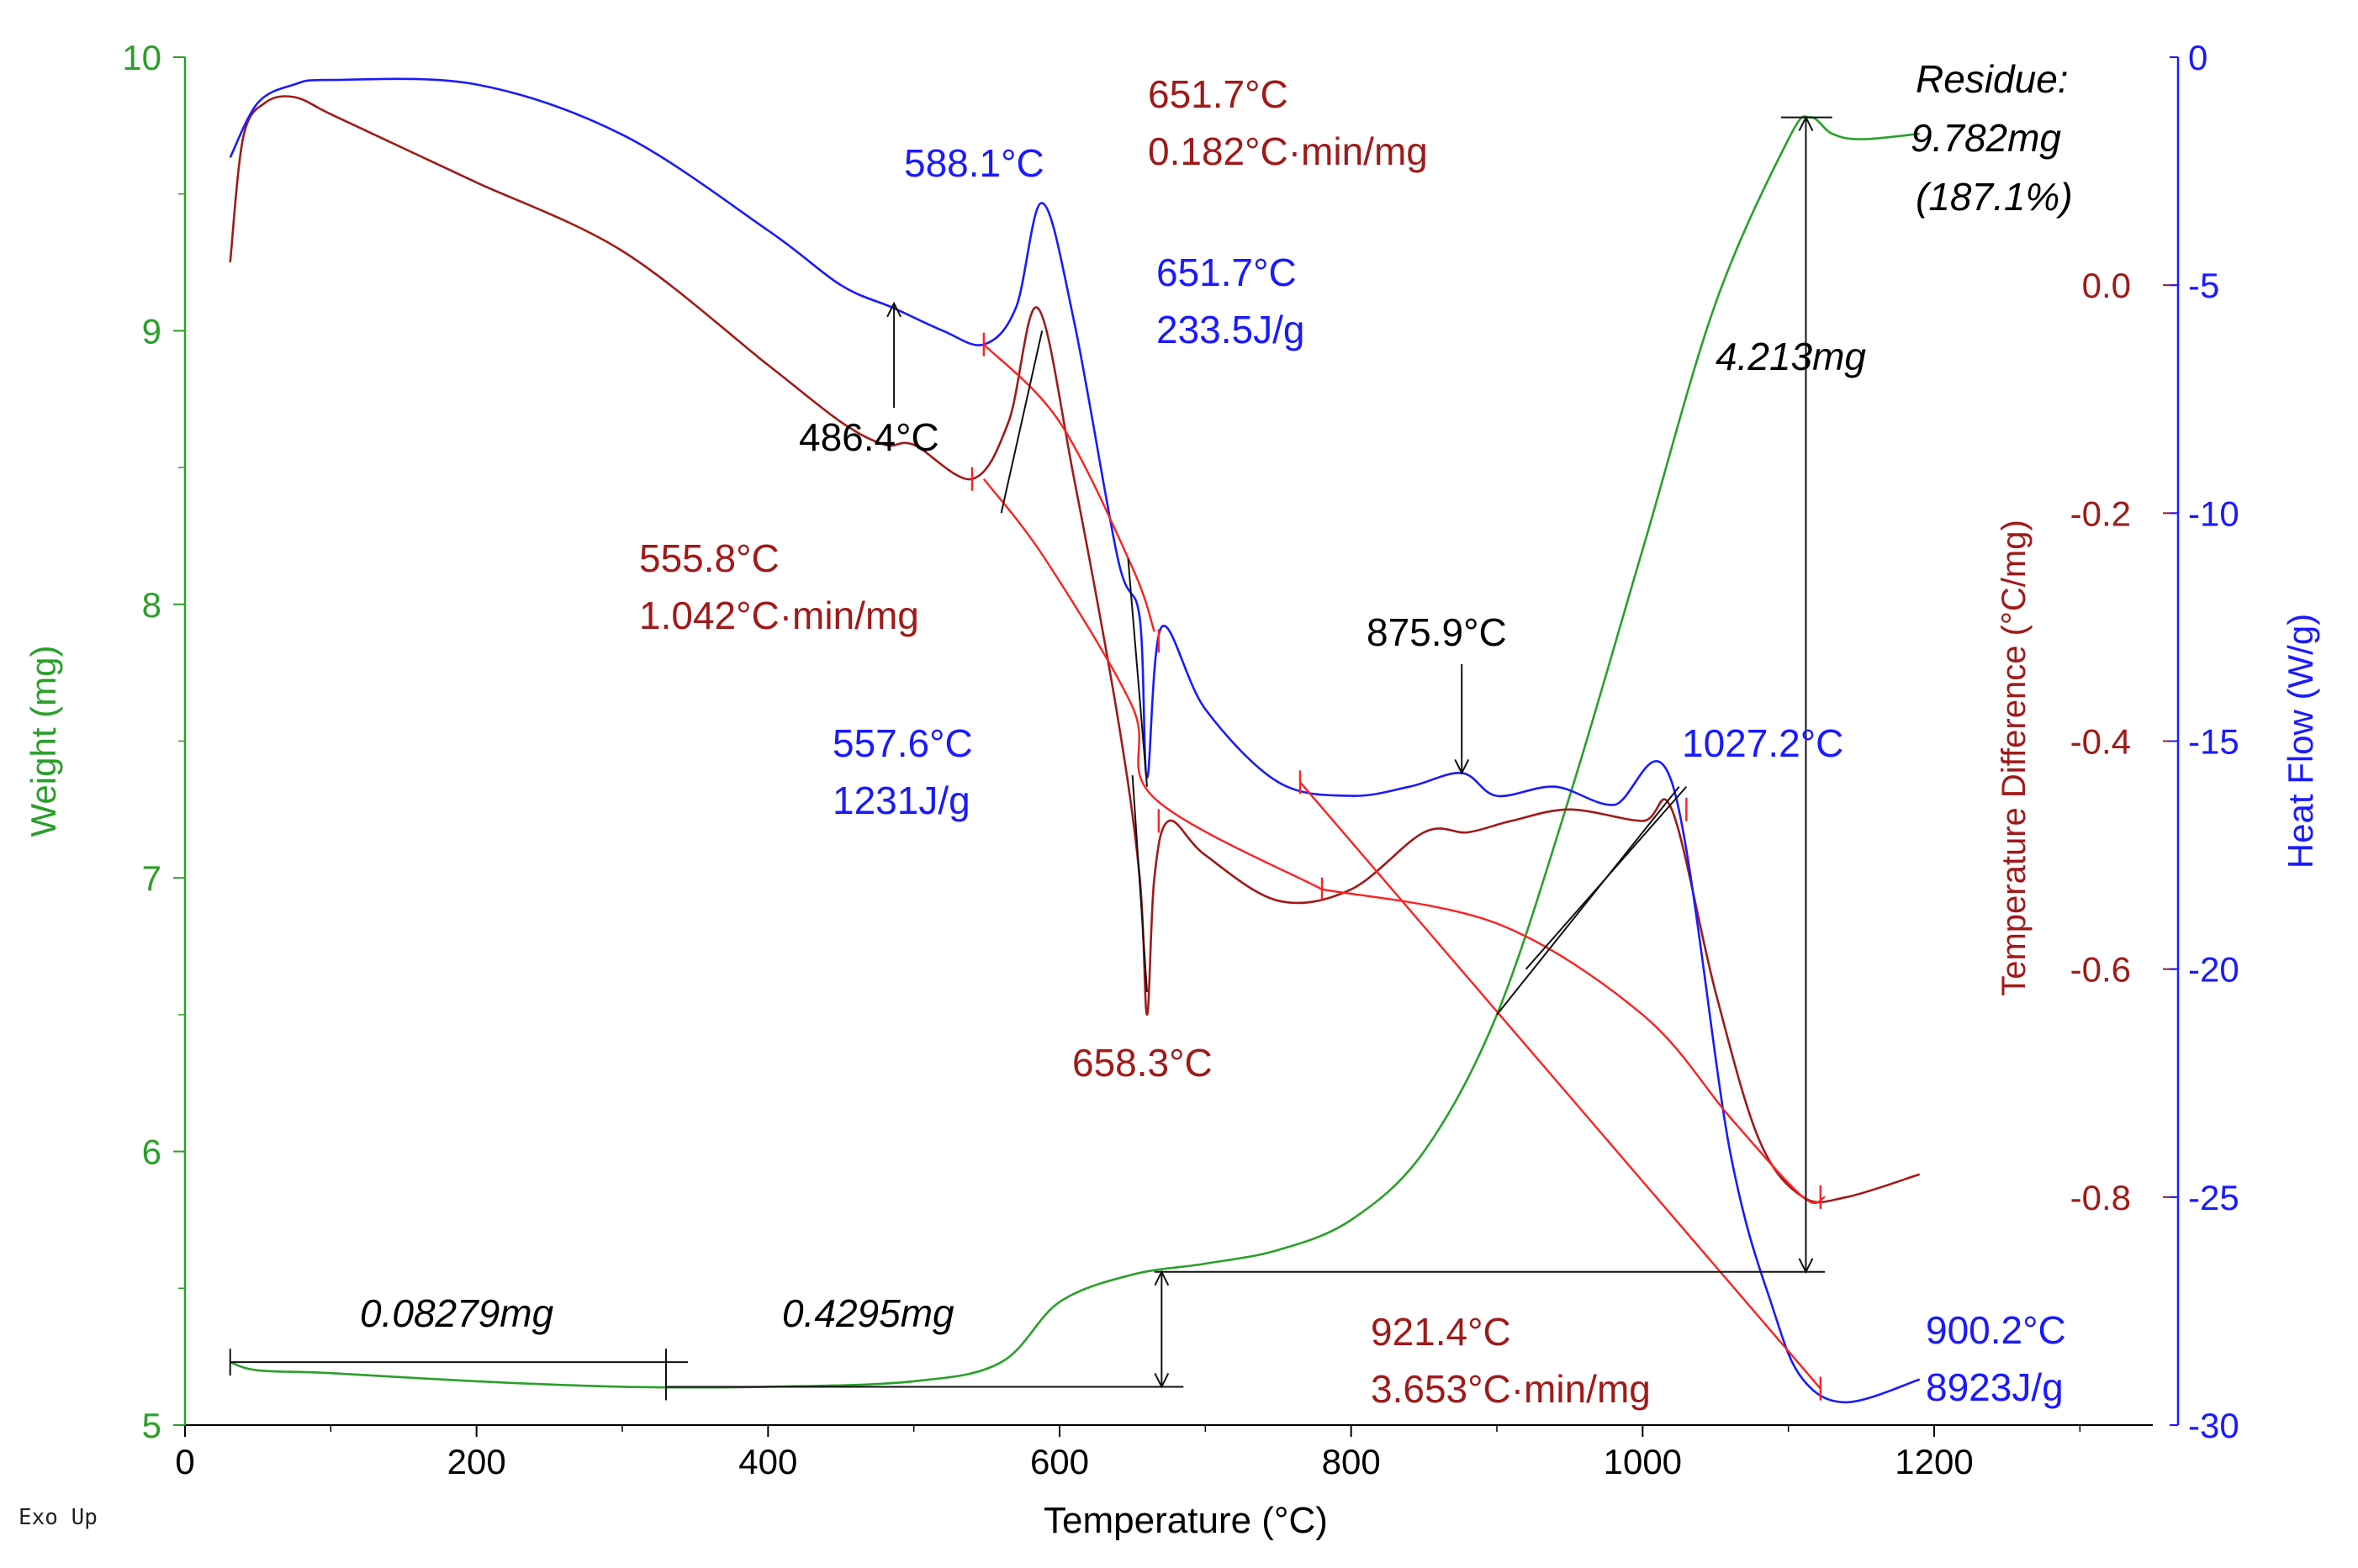 This screenshot has height=1568, width=2358. Describe the element at coordinates (2203, 285) in the screenshot. I see `heatflow-tick-label: -5` at that location.